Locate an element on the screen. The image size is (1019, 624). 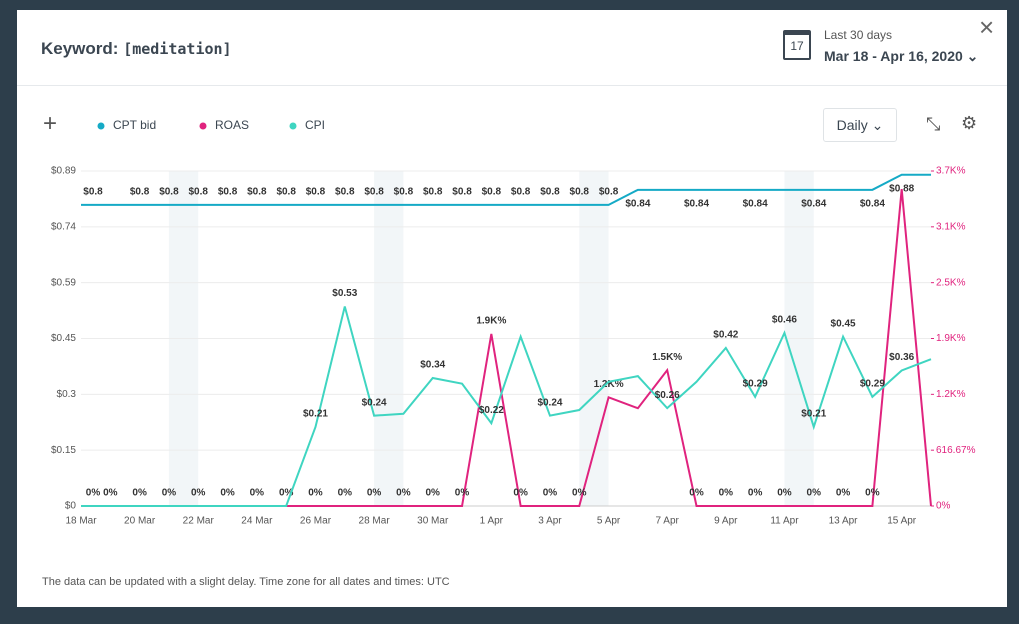
y2-tick-label: 0% is located at coordinates (943, 506).